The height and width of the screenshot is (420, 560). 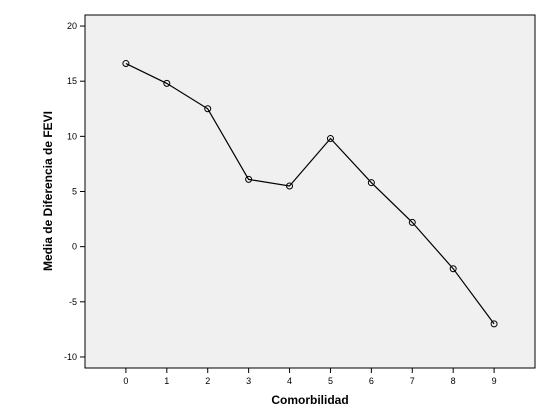 I want to click on y-tick-label: 10, so click(x=72, y=136).